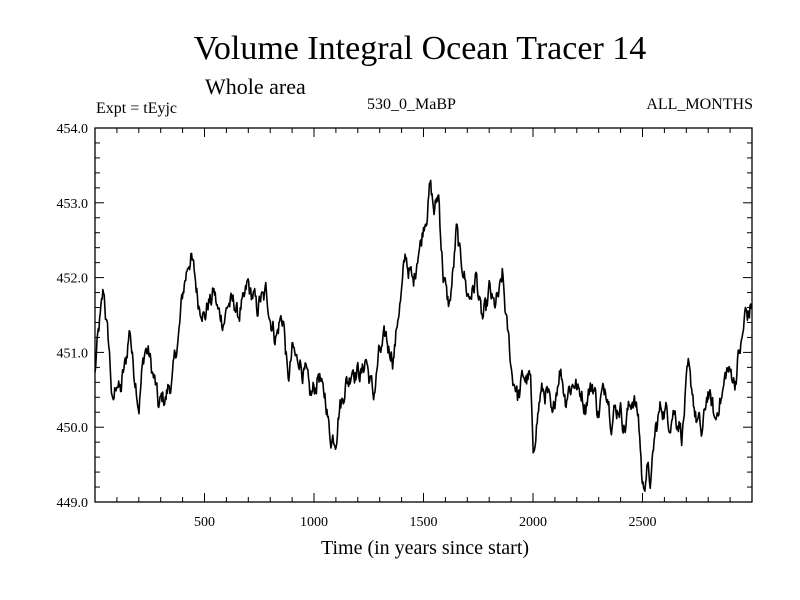  Describe the element at coordinates (73, 129) in the screenshot. I see `y-tick-label: 454.0` at that location.